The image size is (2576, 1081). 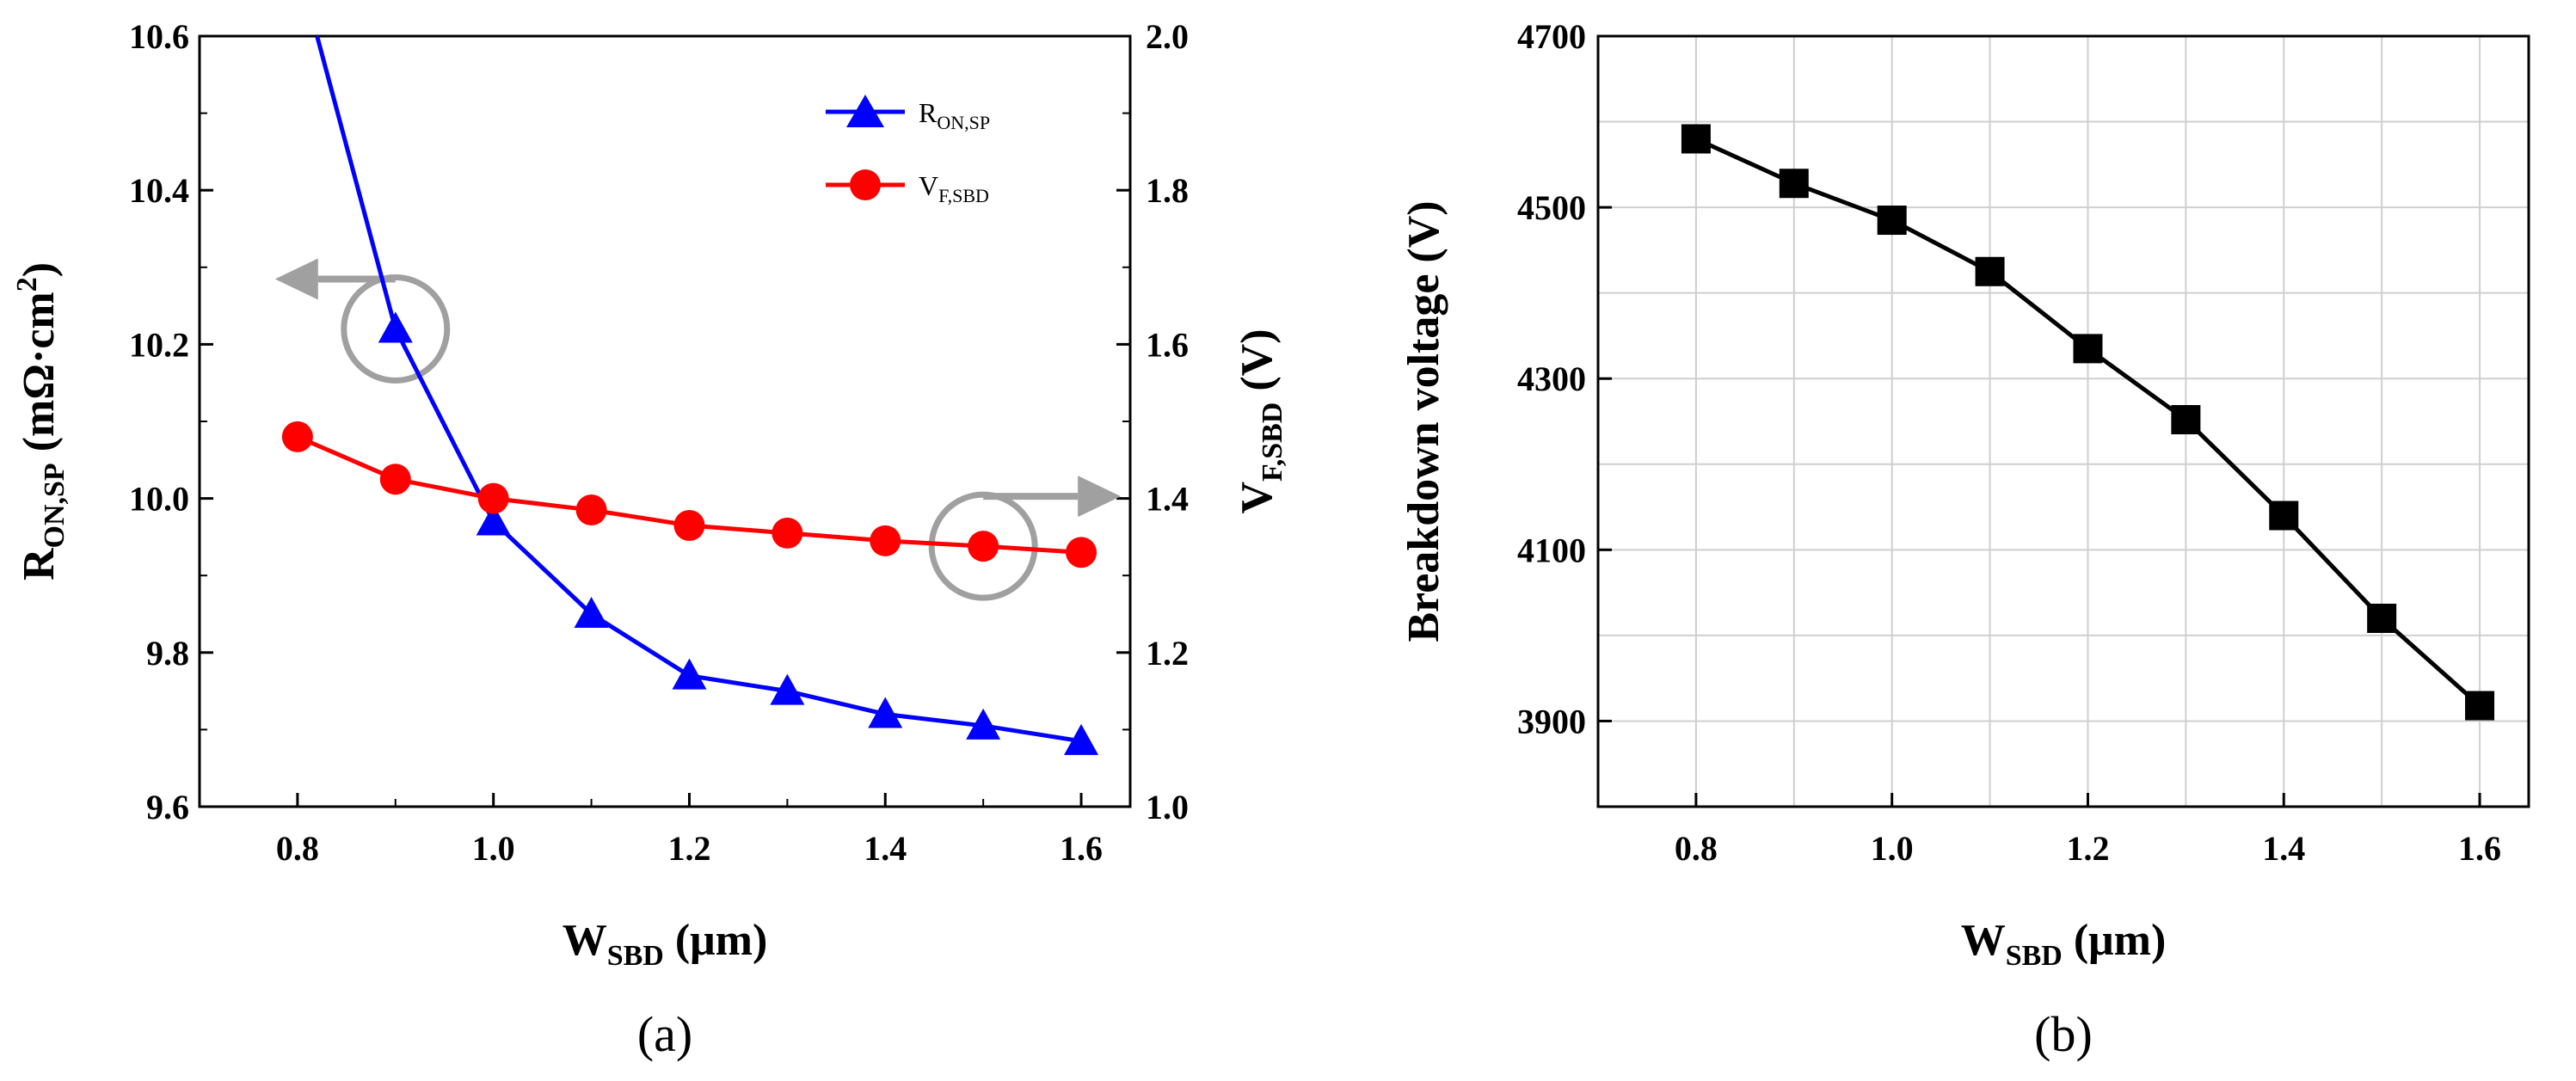 I want to click on x-axis-title-a: WSBD (μm), so click(x=665, y=944).